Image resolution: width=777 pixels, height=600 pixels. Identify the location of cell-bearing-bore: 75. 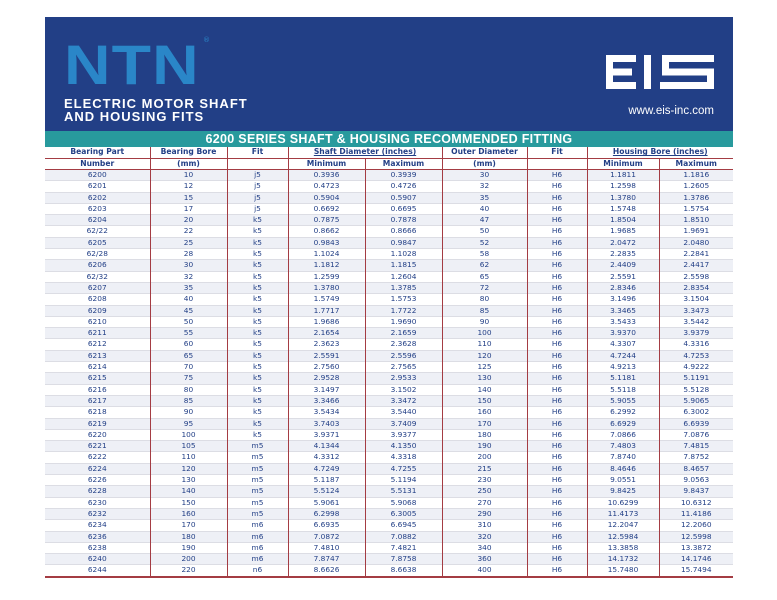
(189, 378).